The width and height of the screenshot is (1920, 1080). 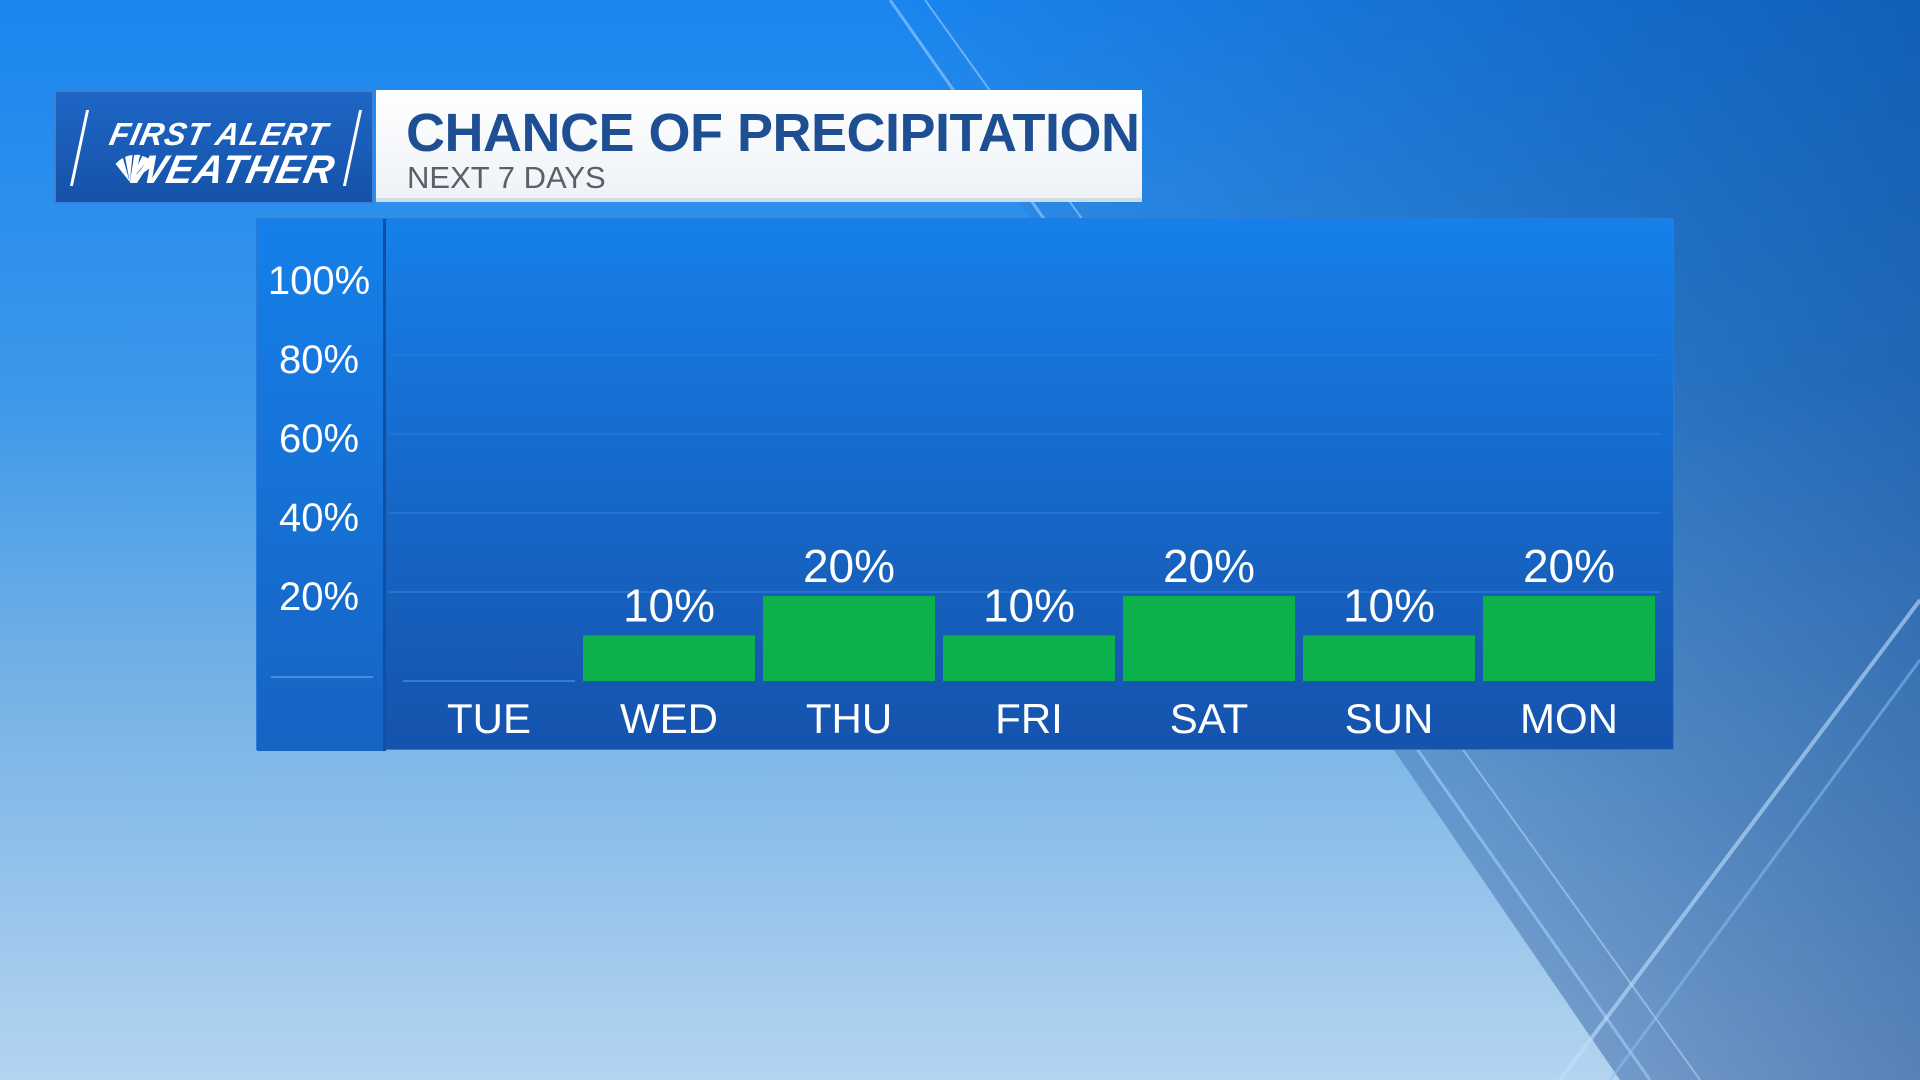 What do you see at coordinates (319, 439) in the screenshot?
I see `y-tick-label: 60%` at bounding box center [319, 439].